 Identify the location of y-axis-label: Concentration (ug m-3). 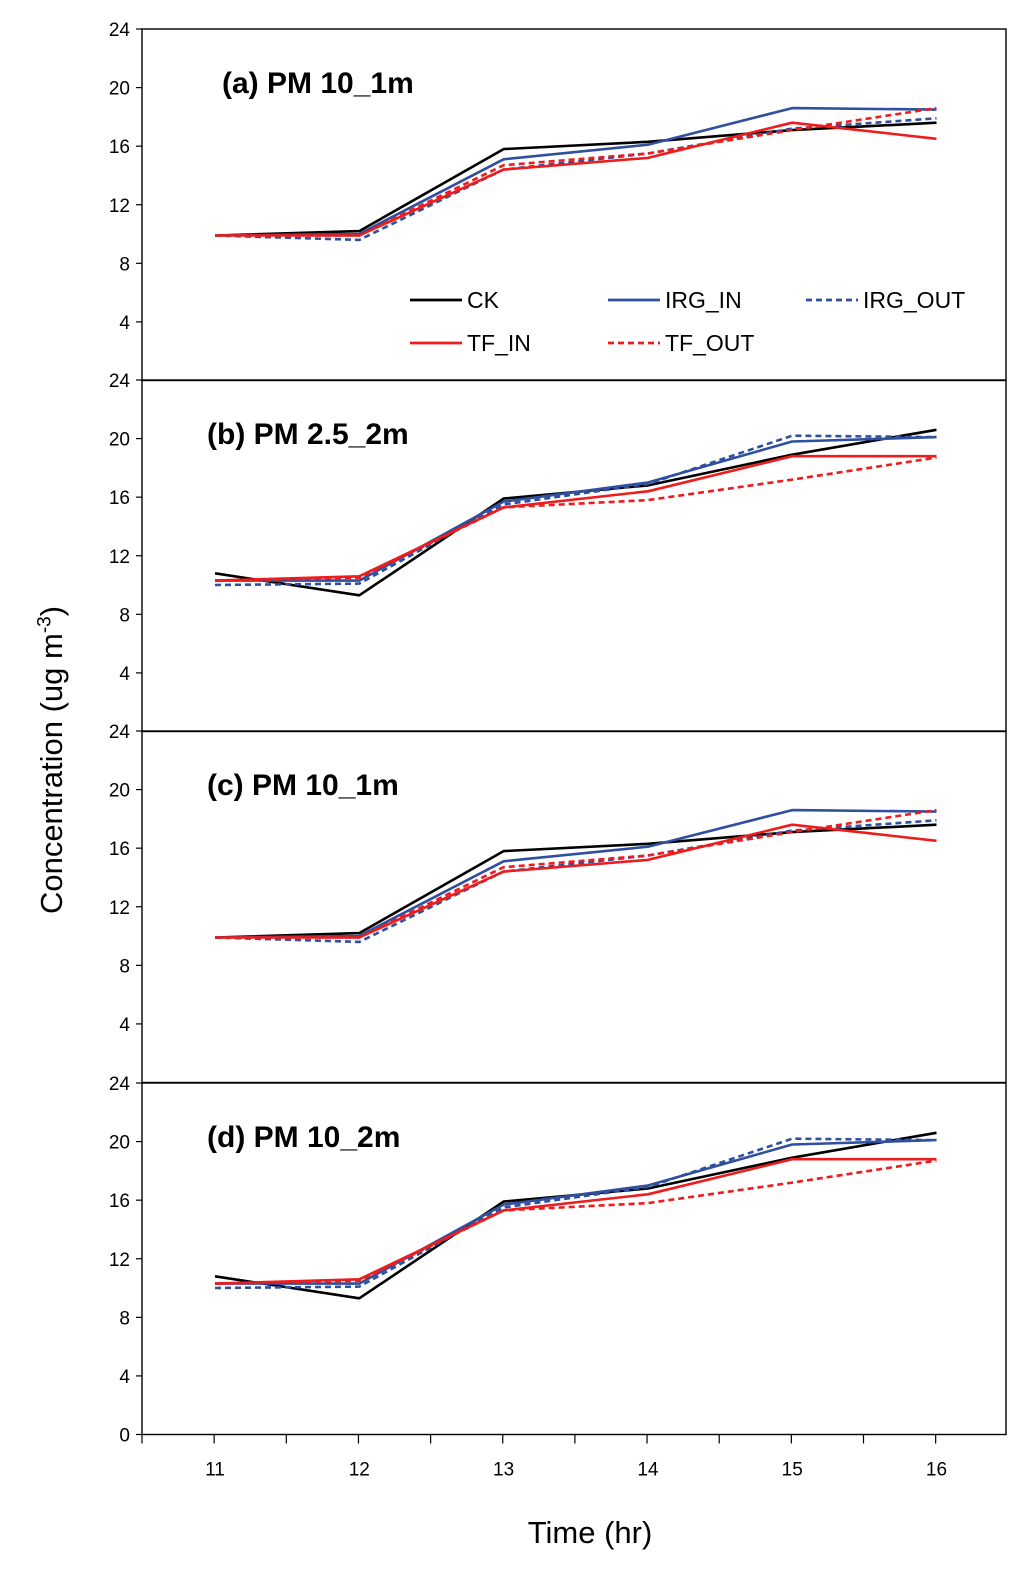
(52, 760).